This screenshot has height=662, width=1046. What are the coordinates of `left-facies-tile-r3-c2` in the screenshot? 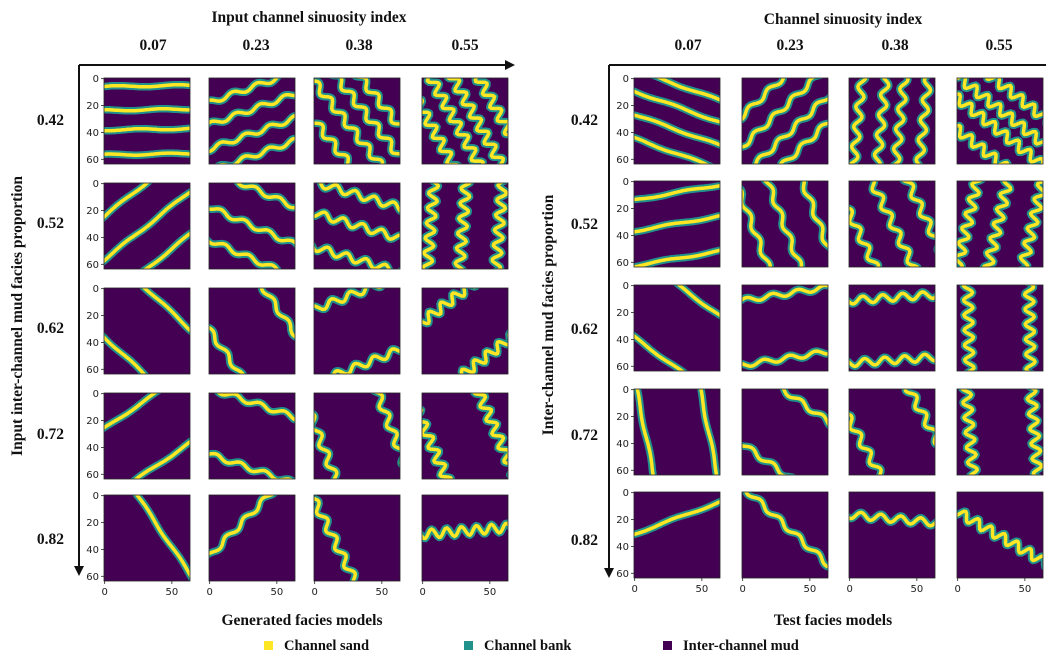 It's located at (252, 331).